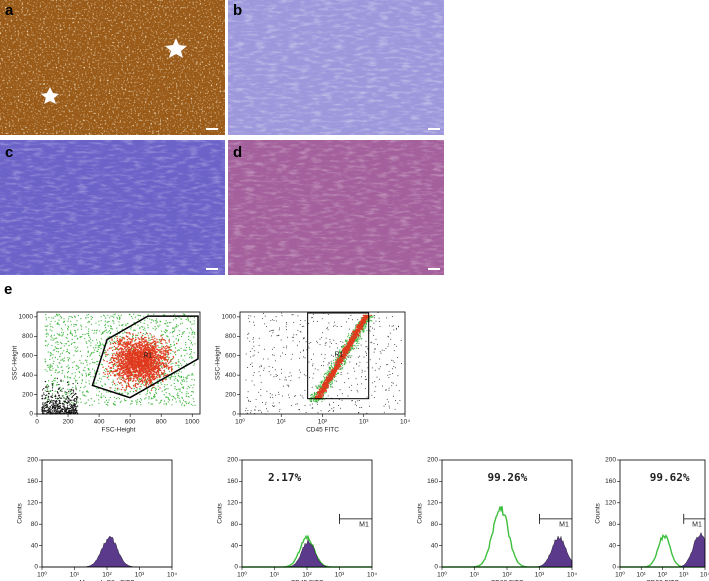 This screenshot has width=709, height=581. What do you see at coordinates (434, 129) in the screenshot?
I see `scale-bar` at bounding box center [434, 129].